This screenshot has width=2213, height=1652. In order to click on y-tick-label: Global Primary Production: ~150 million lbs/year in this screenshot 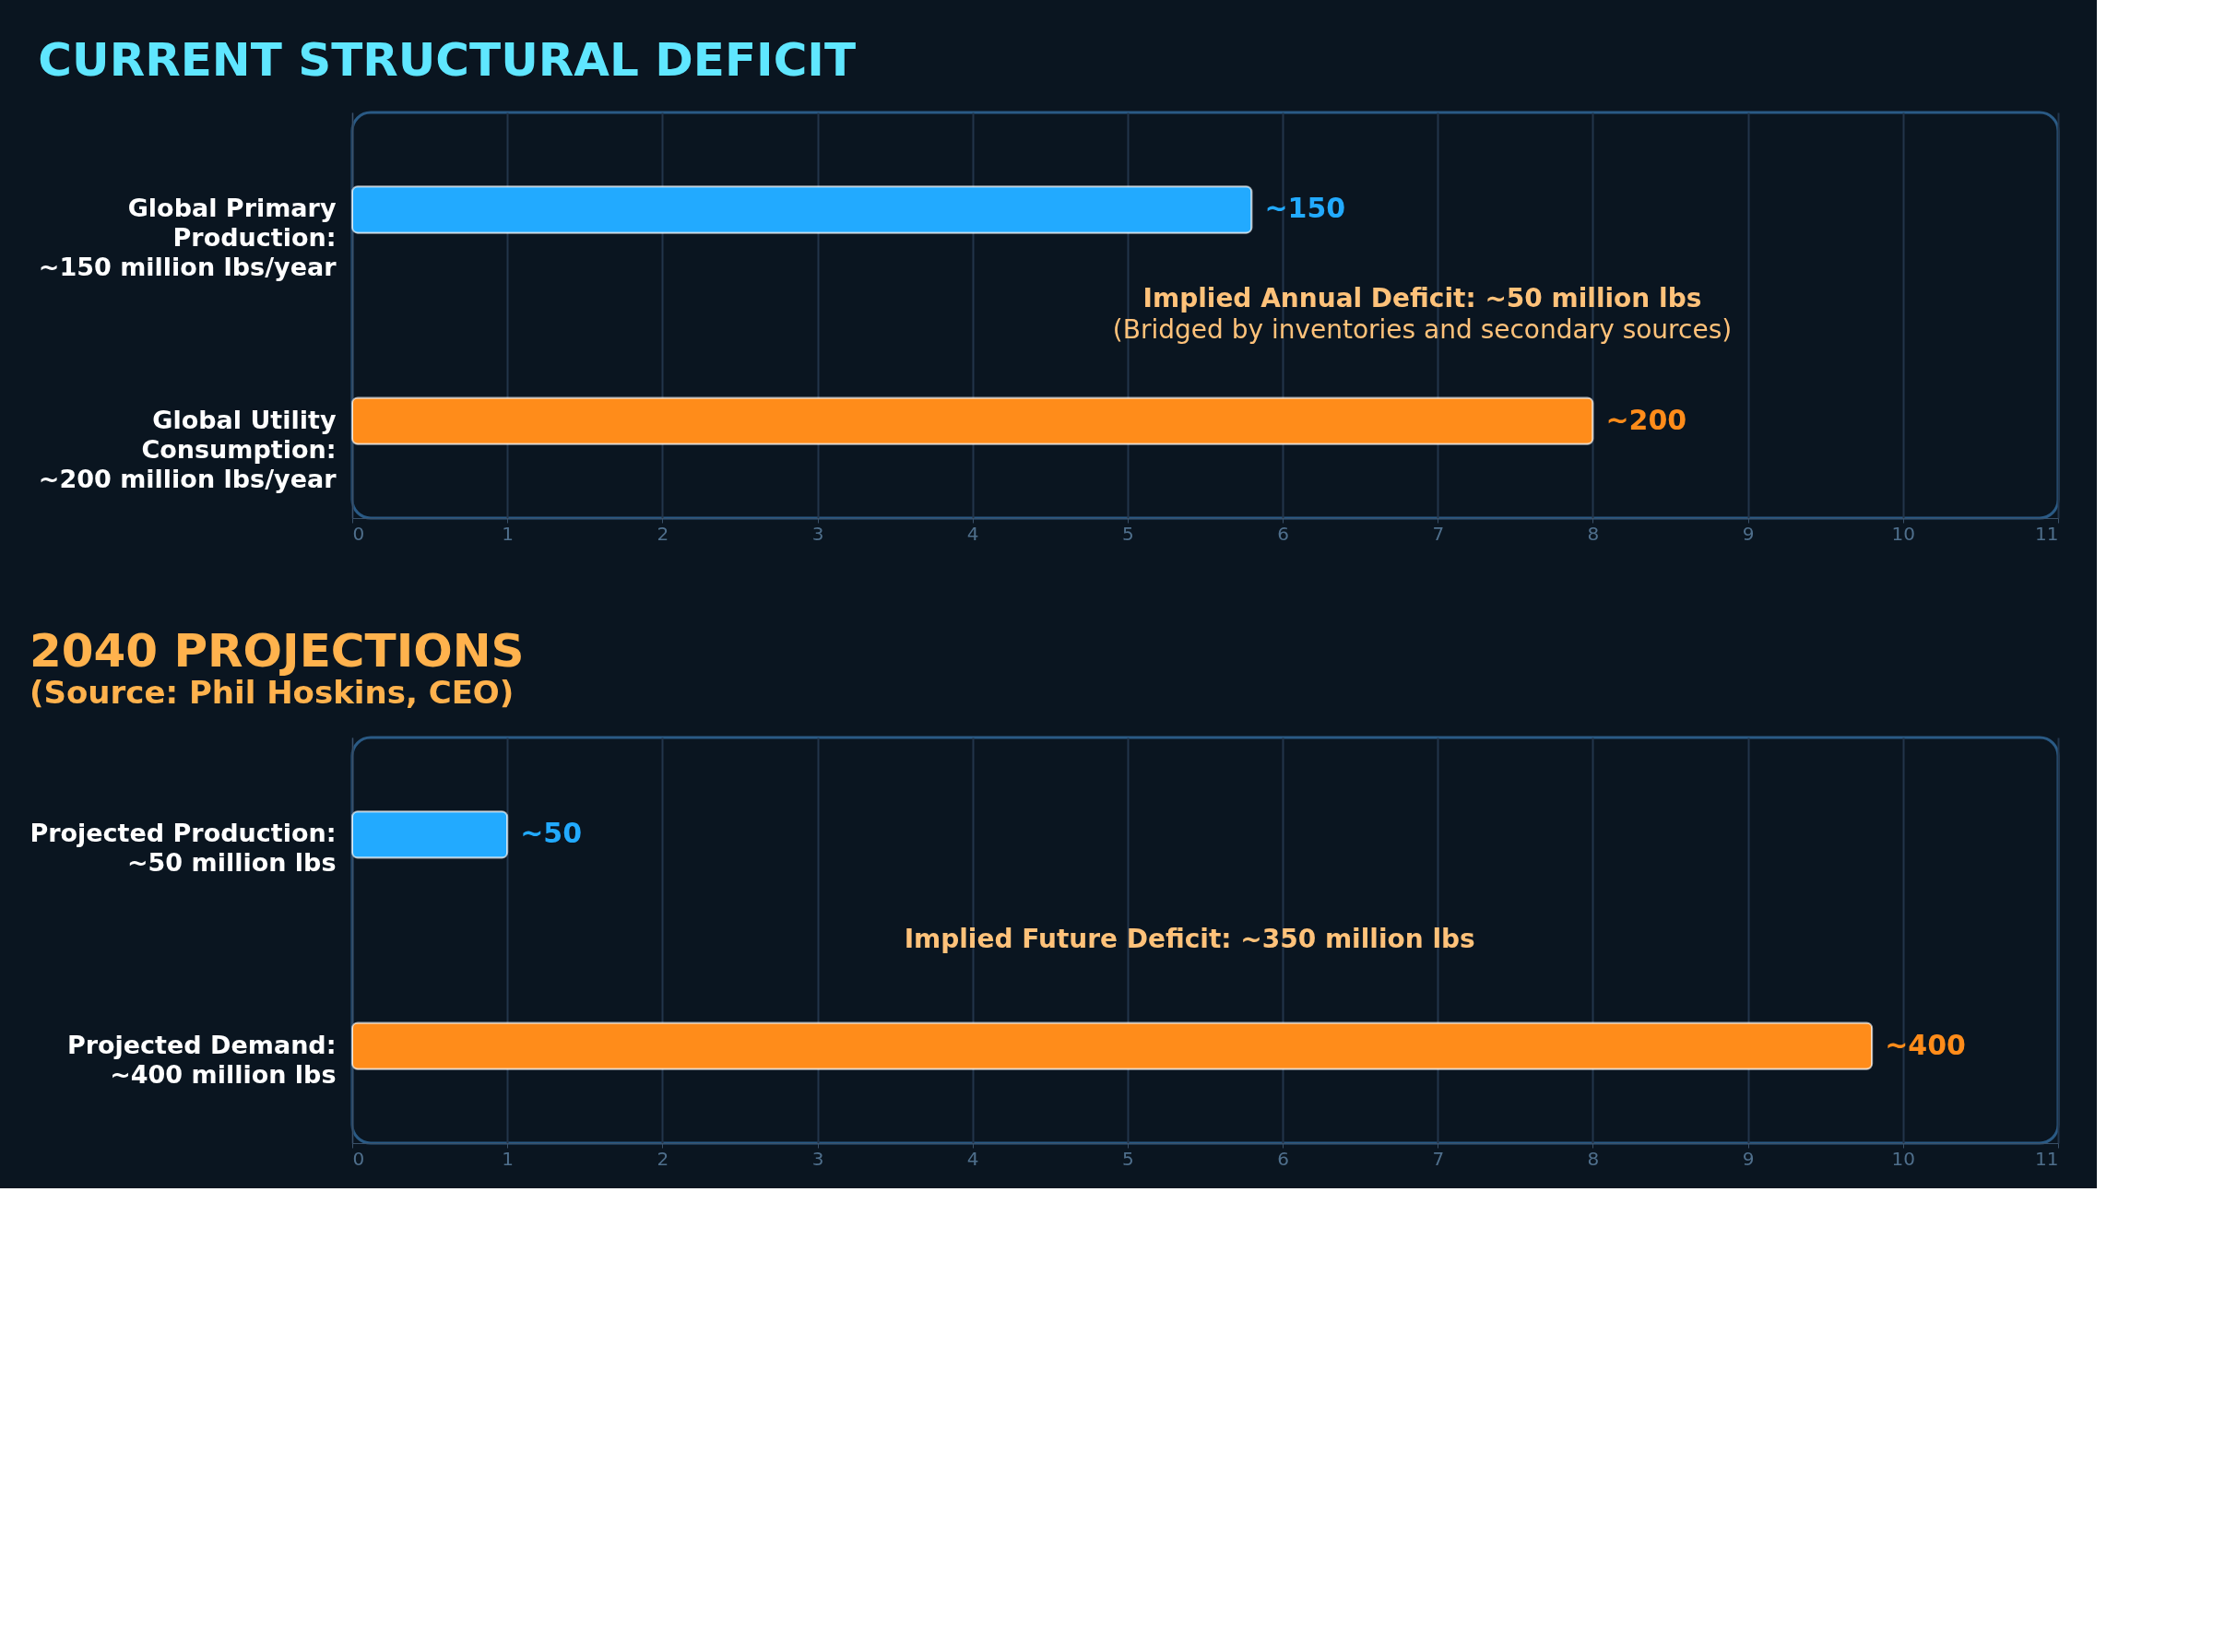, I will do `click(187, 238)`.